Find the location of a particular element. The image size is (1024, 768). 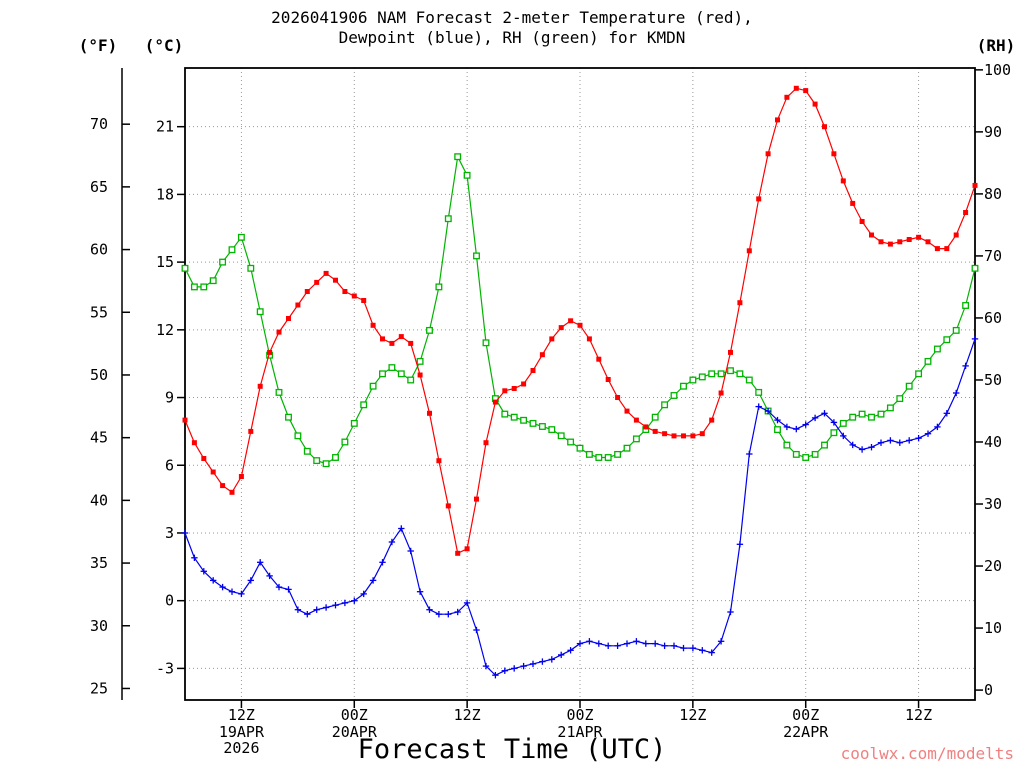

fahrenheit-tick-label: 55 is located at coordinates (99, 312).